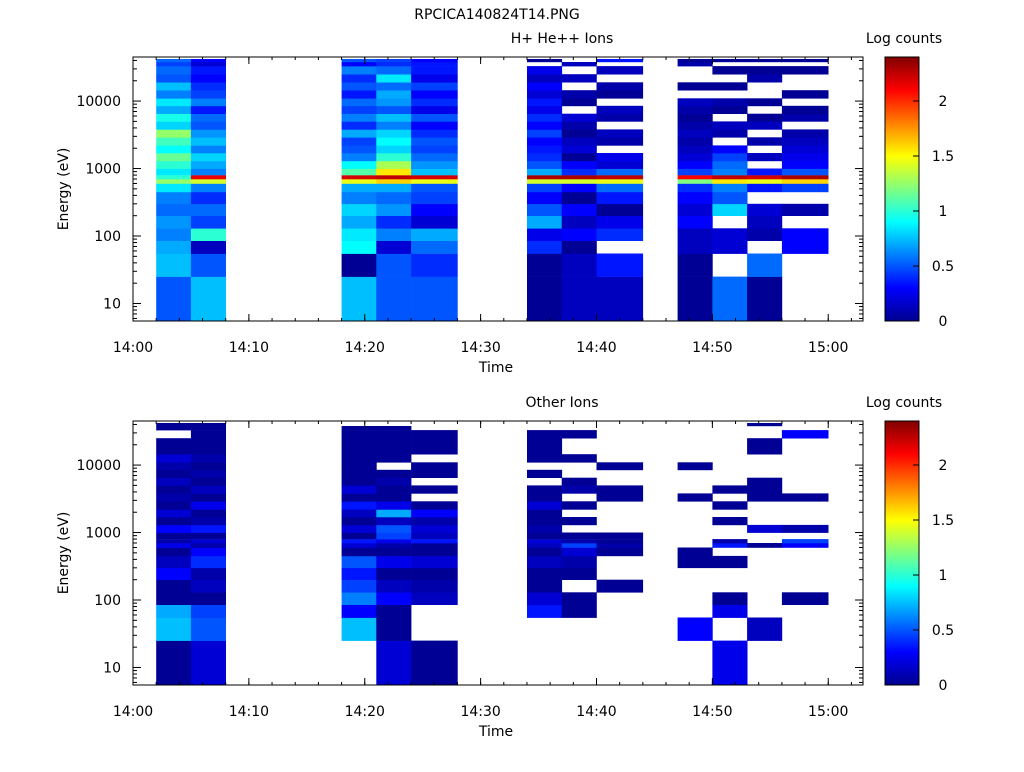 Image resolution: width=1024 pixels, height=772 pixels. What do you see at coordinates (943, 267) in the screenshot?
I see `colorbar-tick-label: 0.5` at bounding box center [943, 267].